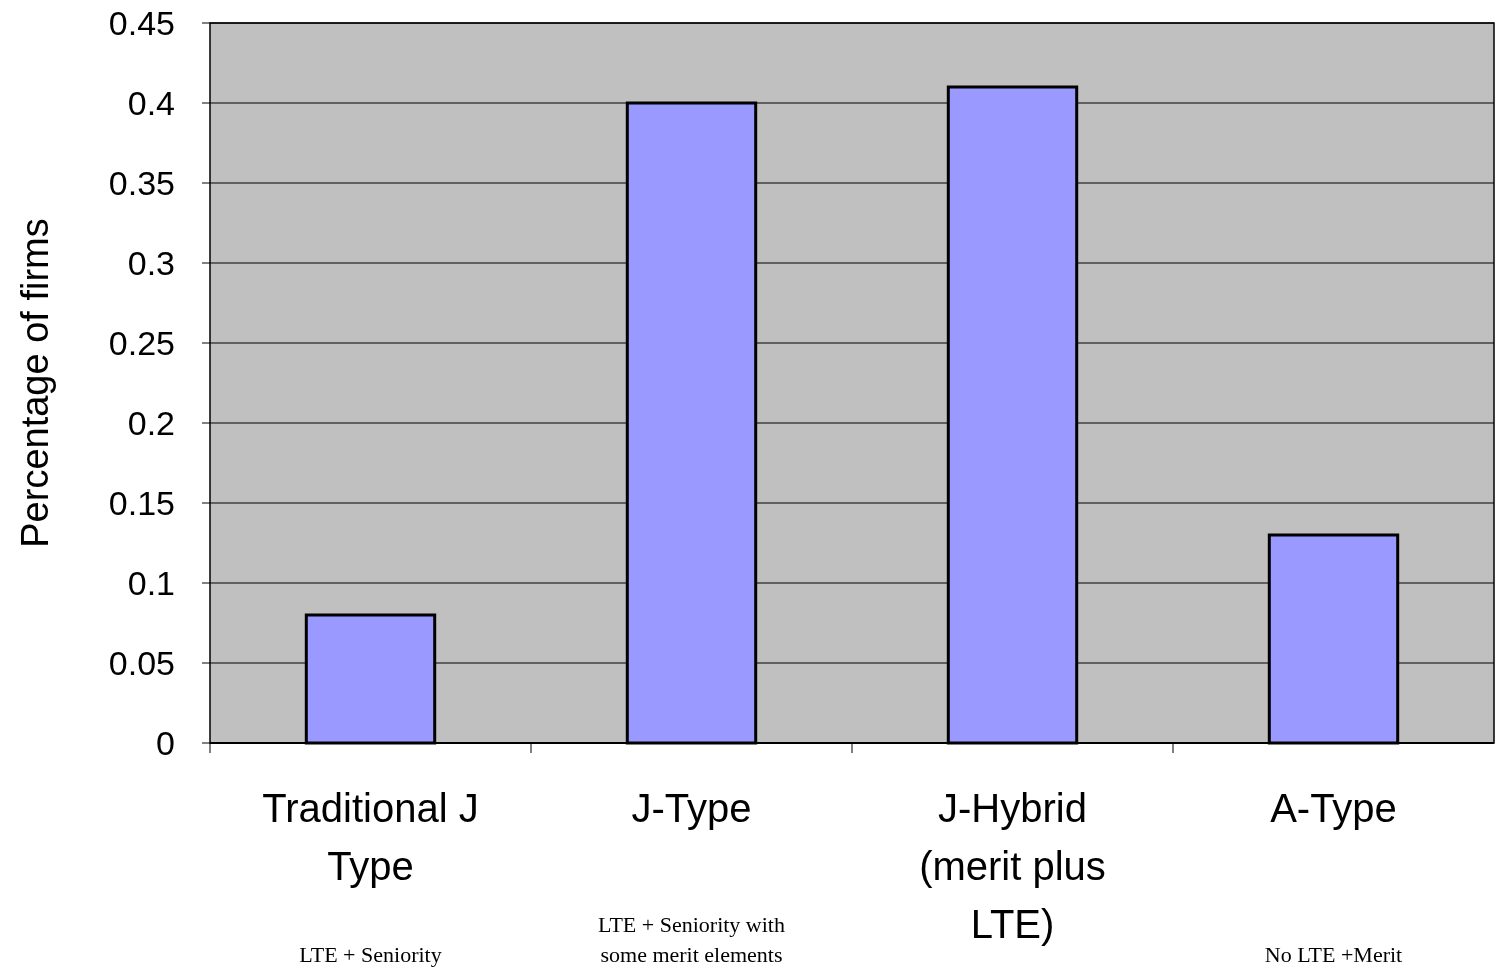 This screenshot has height=974, width=1495. What do you see at coordinates (141, 502) in the screenshot?
I see `y-tick-label: 0.15` at bounding box center [141, 502].